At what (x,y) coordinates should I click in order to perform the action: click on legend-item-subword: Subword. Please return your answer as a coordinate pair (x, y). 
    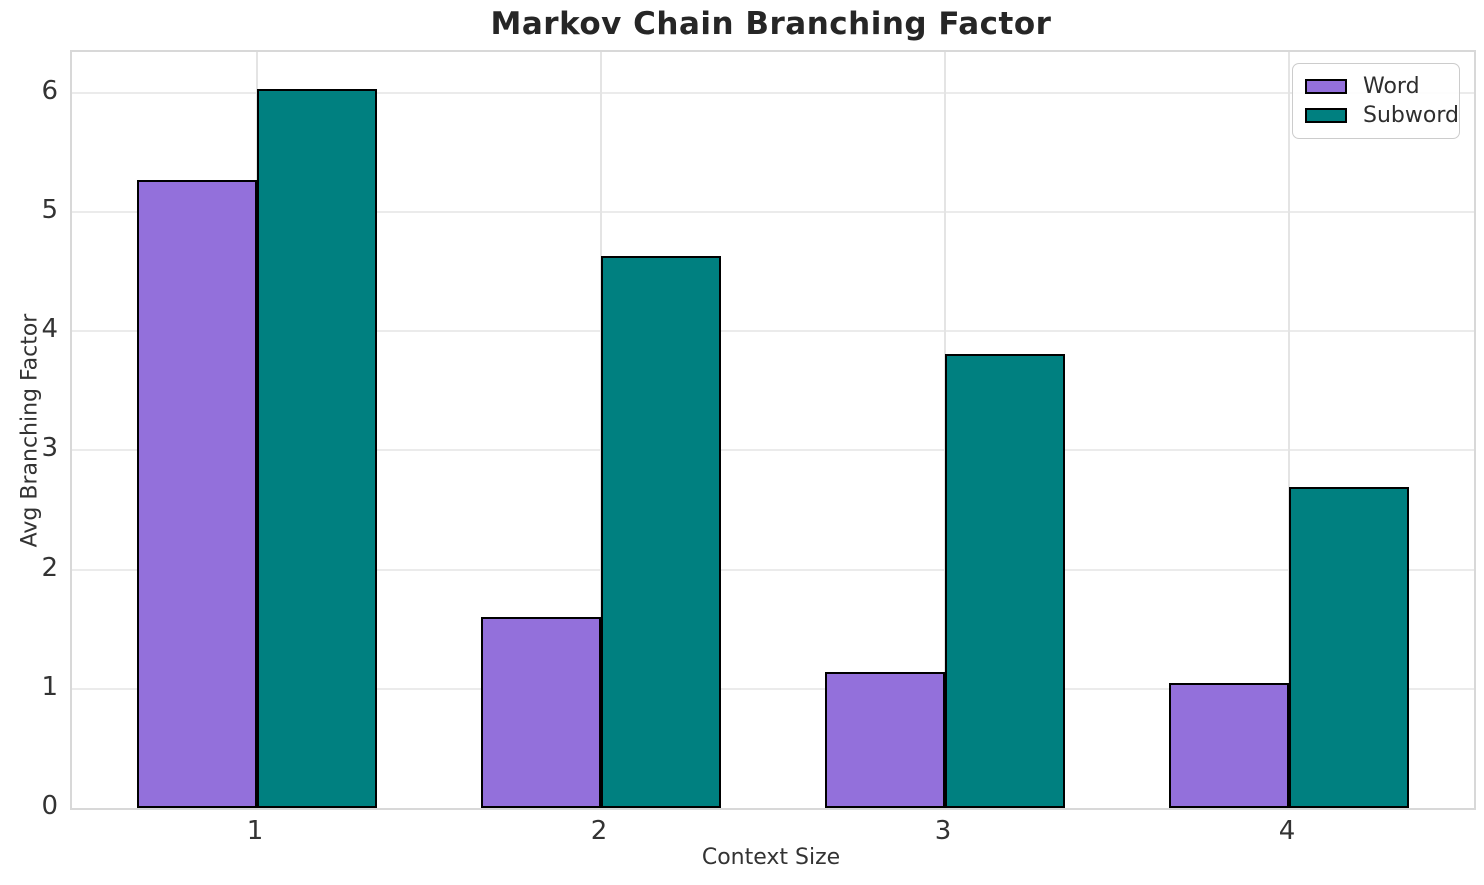
    Looking at the image, I should click on (1382, 115).